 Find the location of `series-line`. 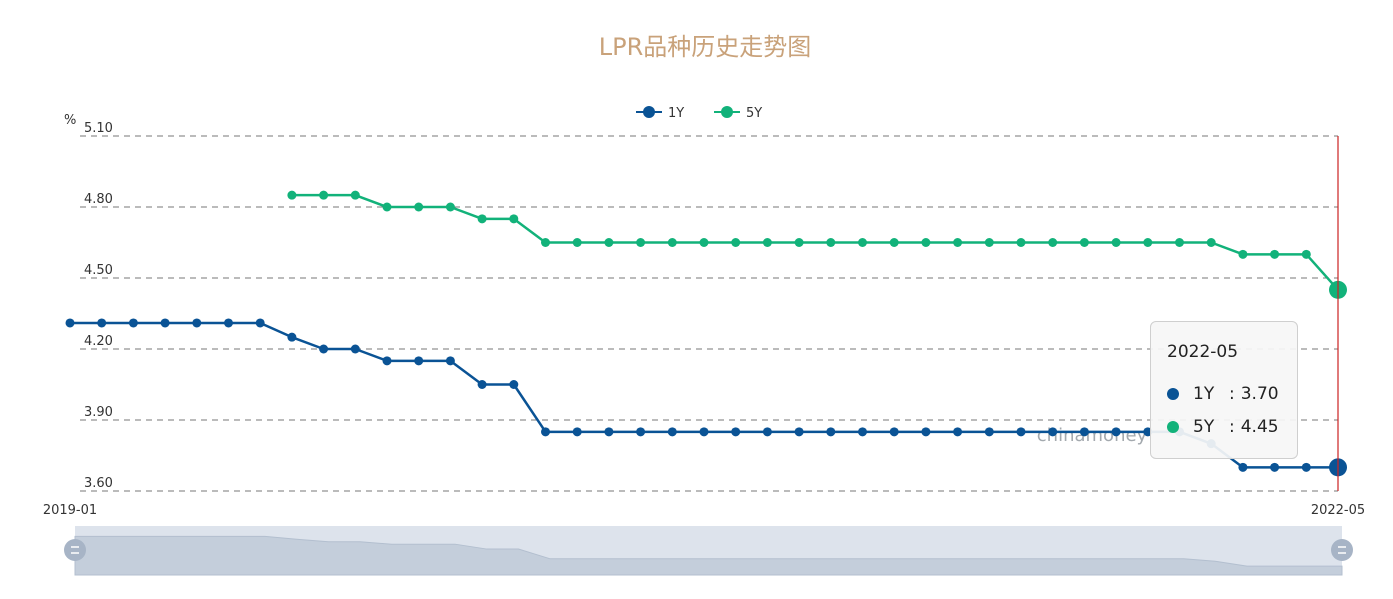

series-line is located at coordinates (815, 242).